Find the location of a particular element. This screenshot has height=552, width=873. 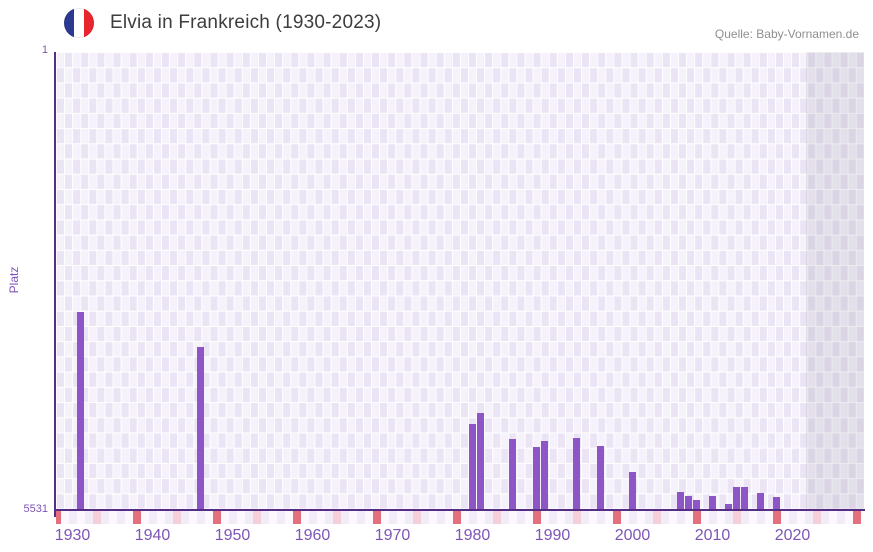

strip-cell-2024 is located at coordinates (824, 517).